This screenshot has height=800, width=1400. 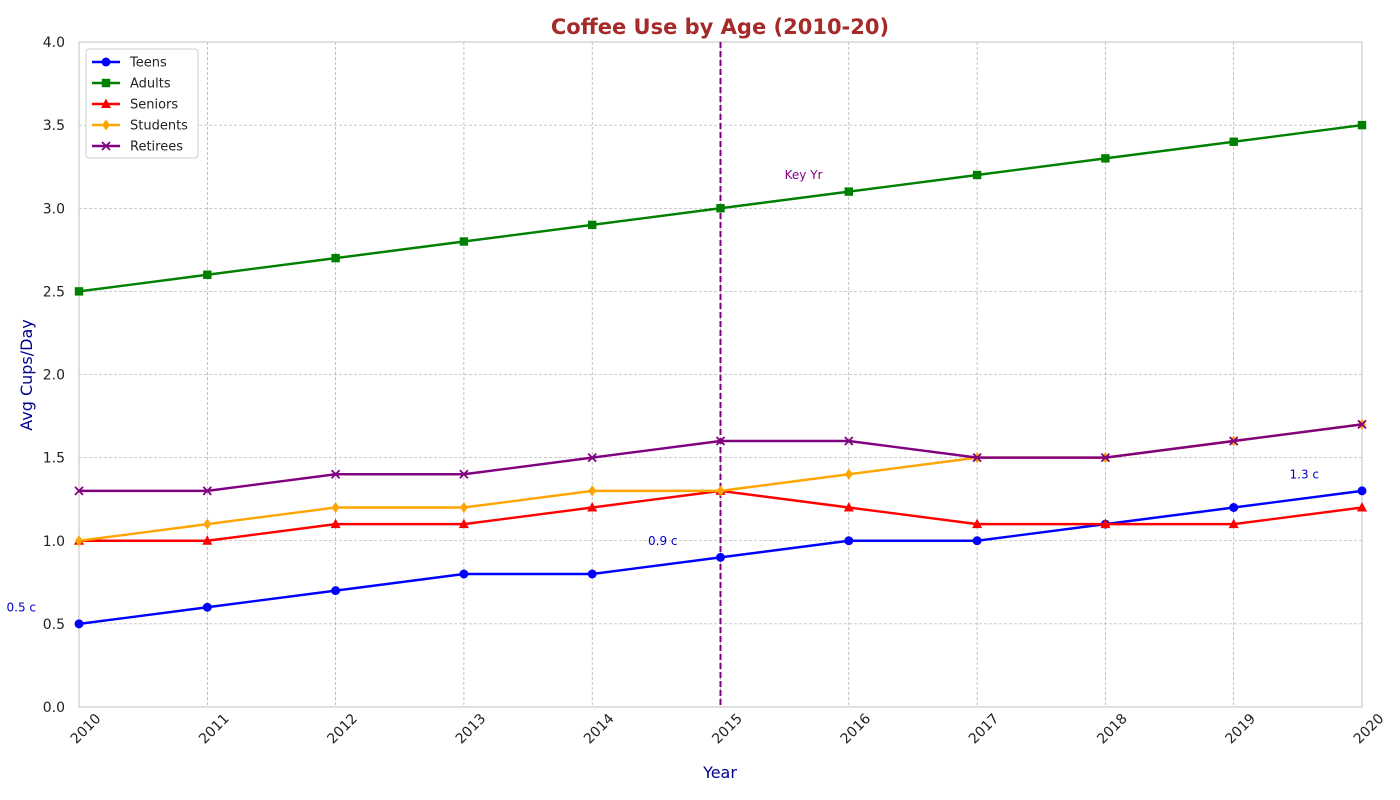 I want to click on legend-marker-retirees, so click(x=106, y=146).